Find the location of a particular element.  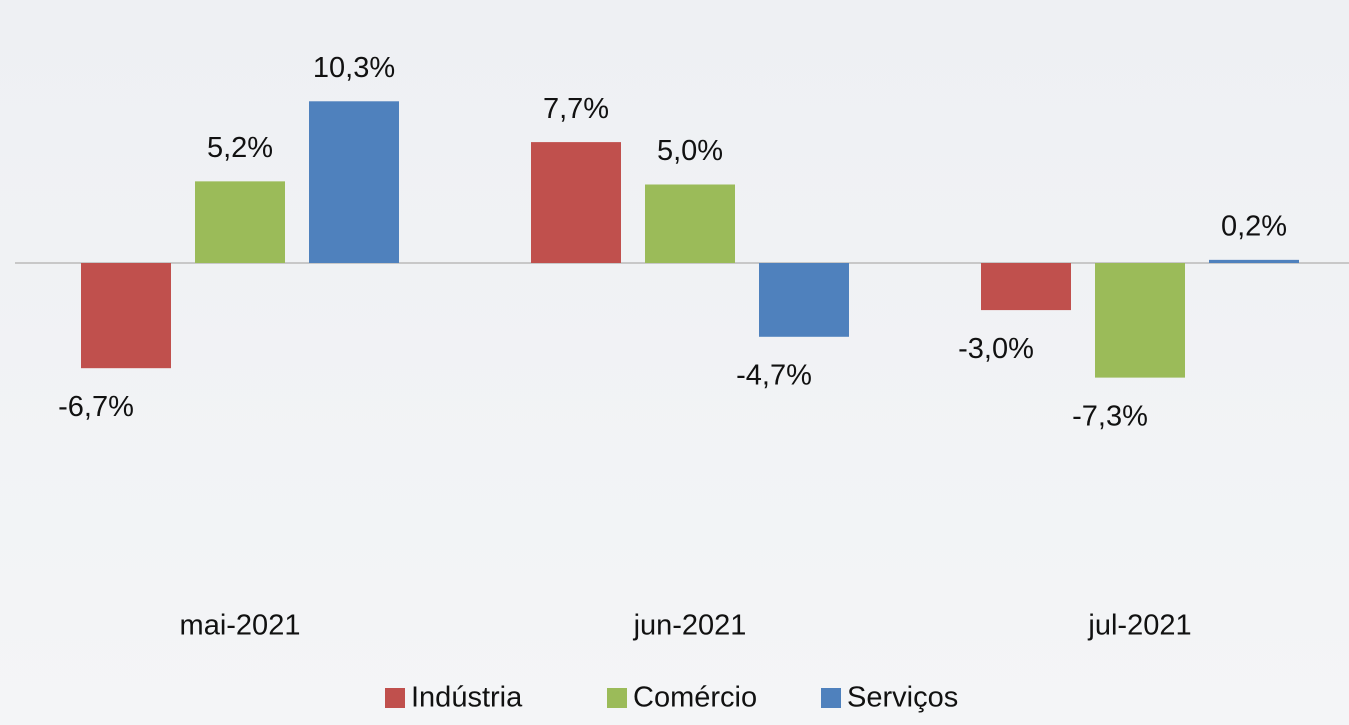

data-label: 10,3% is located at coordinates (354, 68).